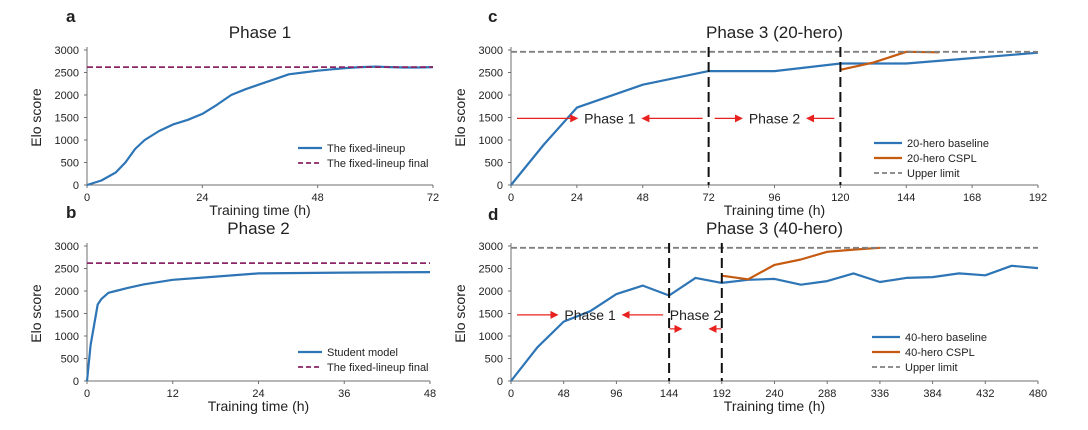 The height and width of the screenshot is (430, 1088). What do you see at coordinates (493, 214) in the screenshot?
I see `panel-letter-d: d` at bounding box center [493, 214].